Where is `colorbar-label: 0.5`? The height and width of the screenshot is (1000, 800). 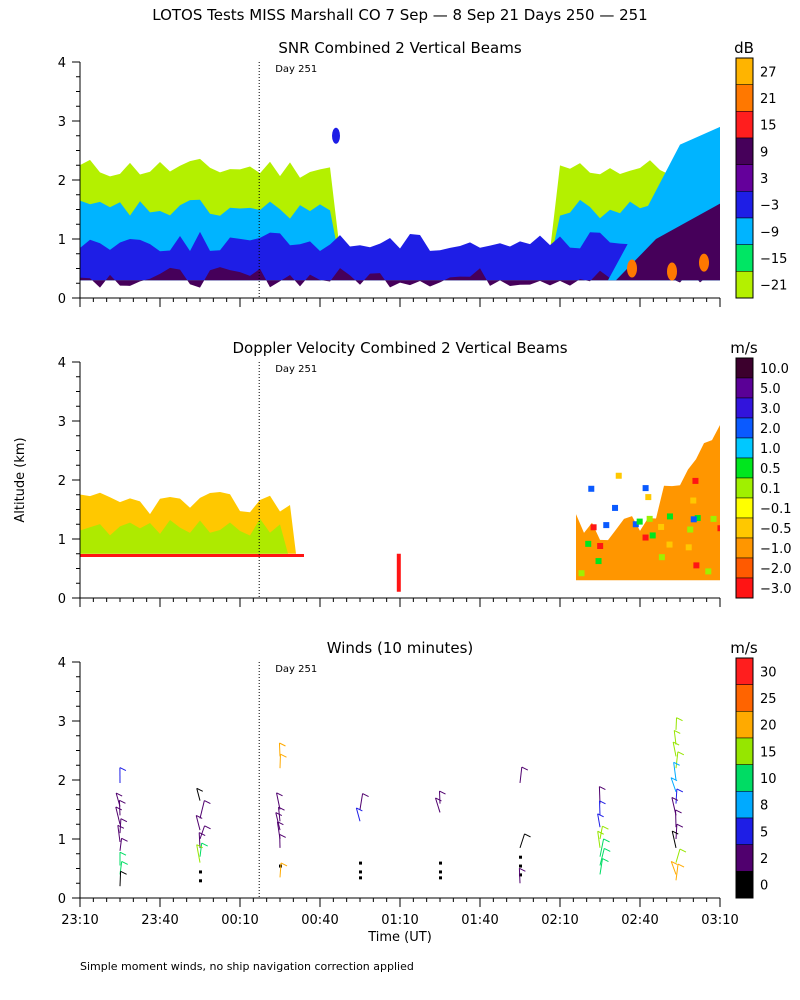 colorbar-label: 0.5 is located at coordinates (770, 469).